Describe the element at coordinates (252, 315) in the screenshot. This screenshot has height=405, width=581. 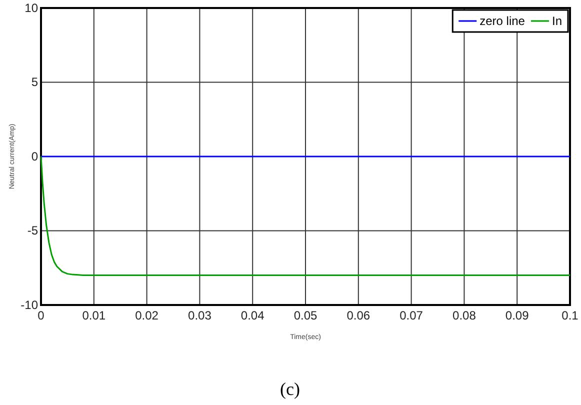
I see `x-tick-label: 0.04` at that location.